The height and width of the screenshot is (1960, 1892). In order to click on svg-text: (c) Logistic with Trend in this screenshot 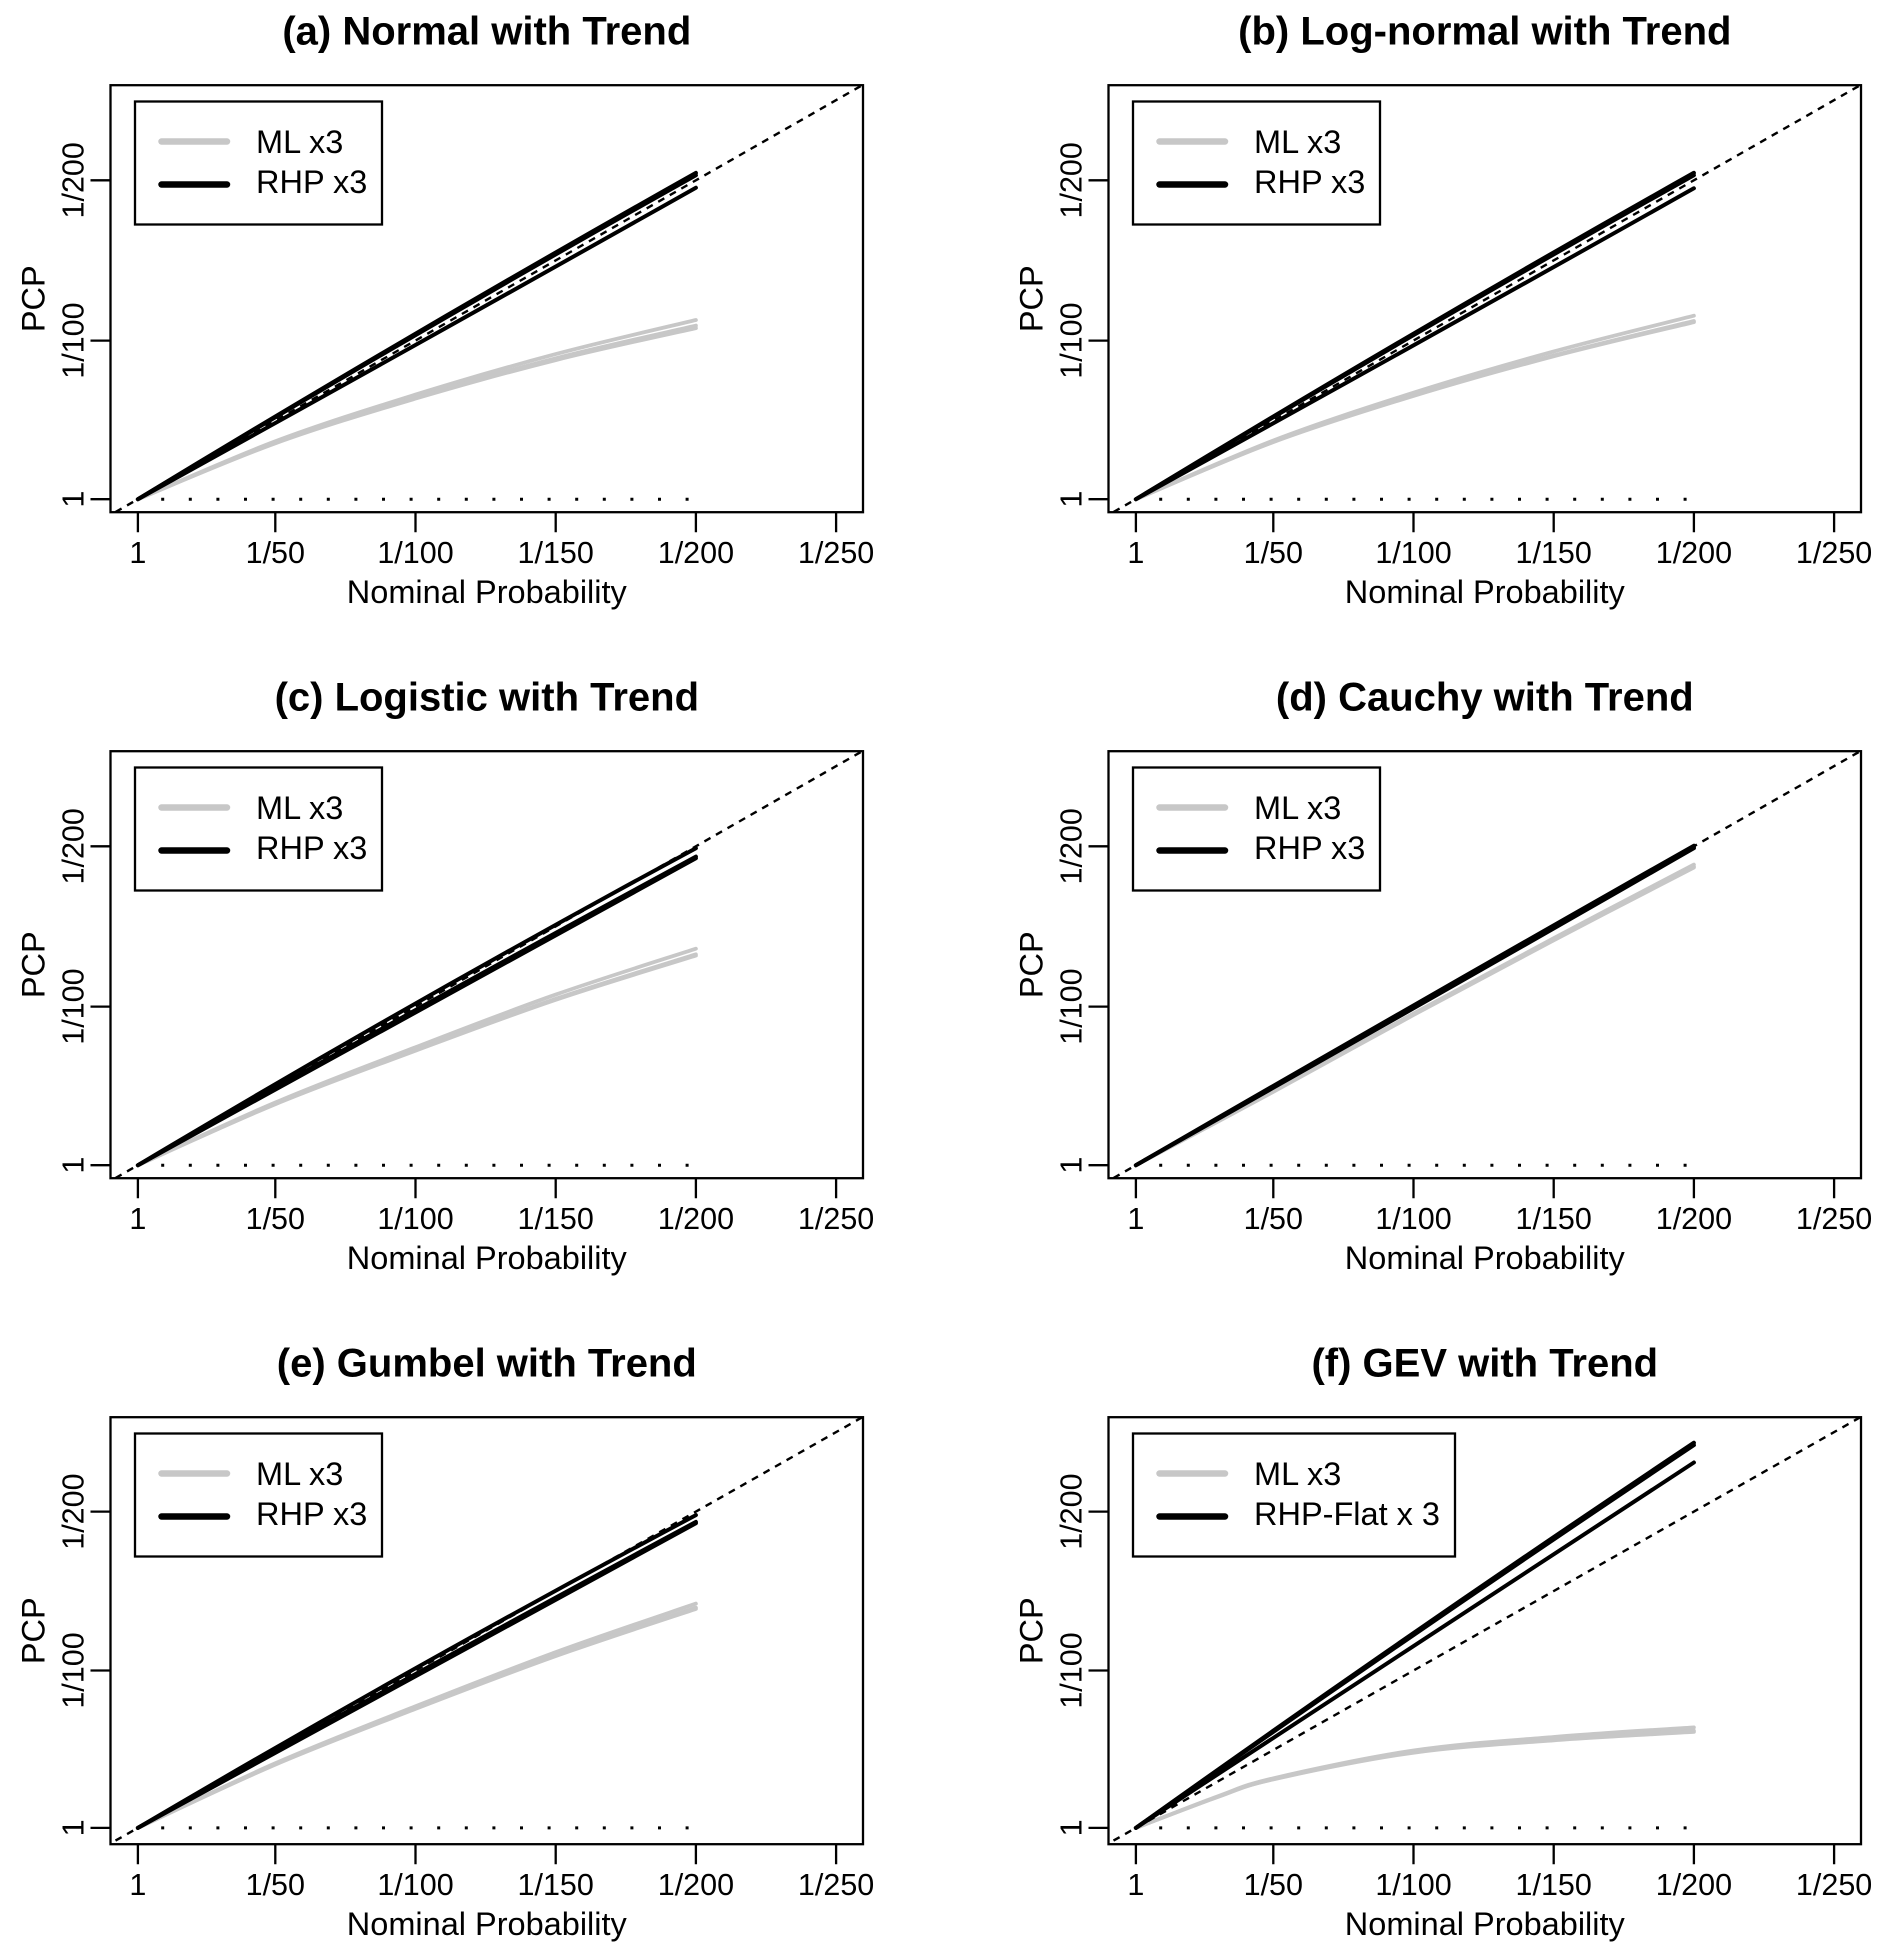, I will do `click(487, 698)`.